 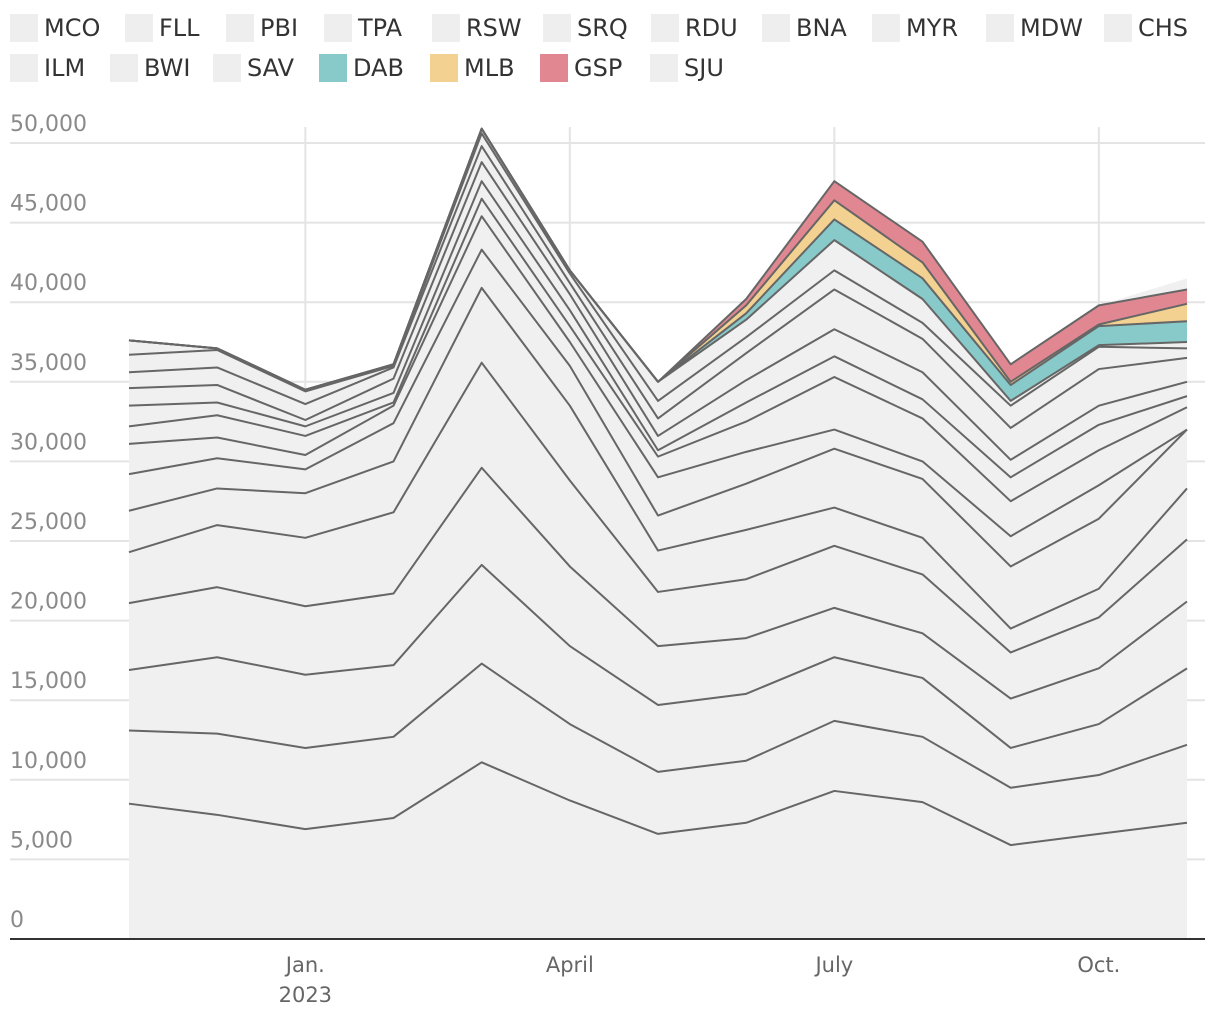 What do you see at coordinates (1051, 28) in the screenshot?
I see `legend-label: MDW` at bounding box center [1051, 28].